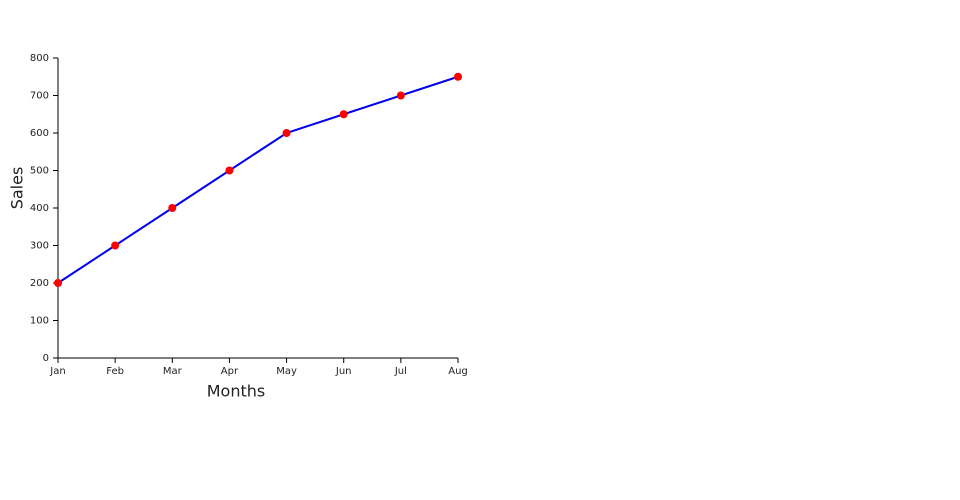  I want to click on y-tick-label: 800, so click(39, 58).